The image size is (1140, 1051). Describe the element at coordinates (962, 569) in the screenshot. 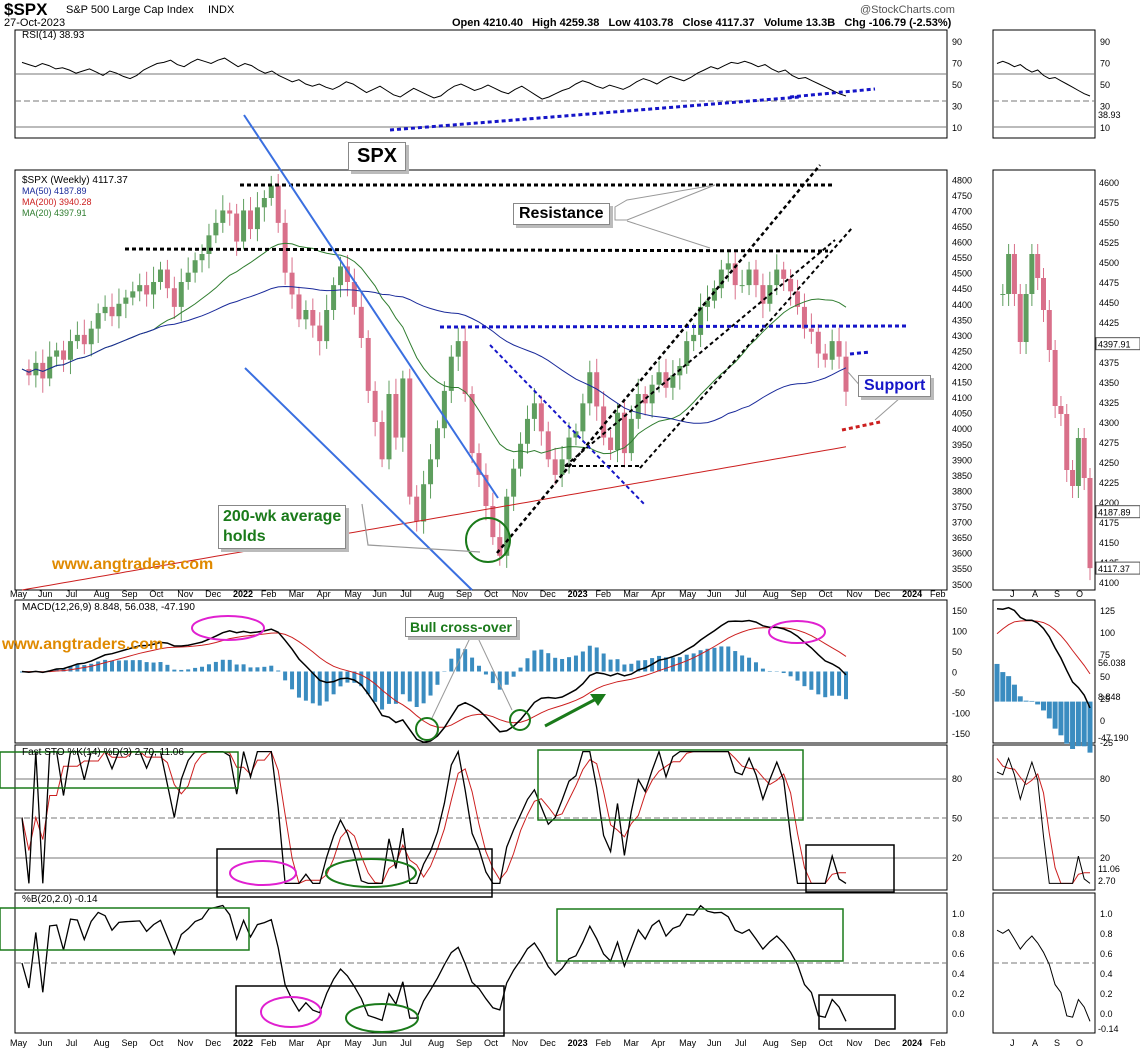

I see `price-y-tick: 3550` at that location.